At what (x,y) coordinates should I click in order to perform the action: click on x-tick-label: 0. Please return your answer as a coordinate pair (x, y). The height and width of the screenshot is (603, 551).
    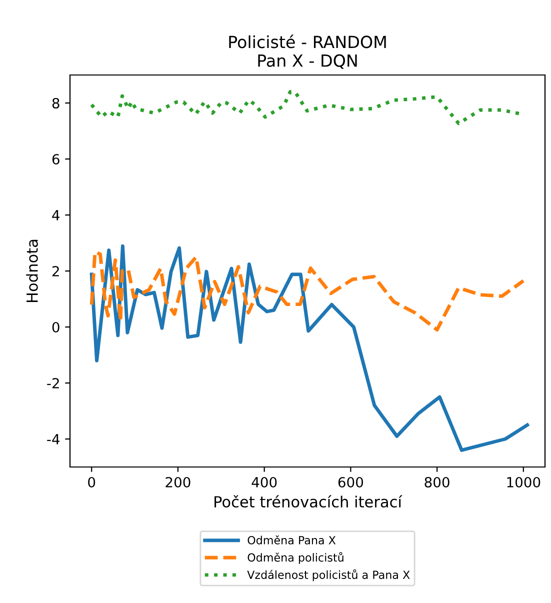
    Looking at the image, I should click on (92, 482).